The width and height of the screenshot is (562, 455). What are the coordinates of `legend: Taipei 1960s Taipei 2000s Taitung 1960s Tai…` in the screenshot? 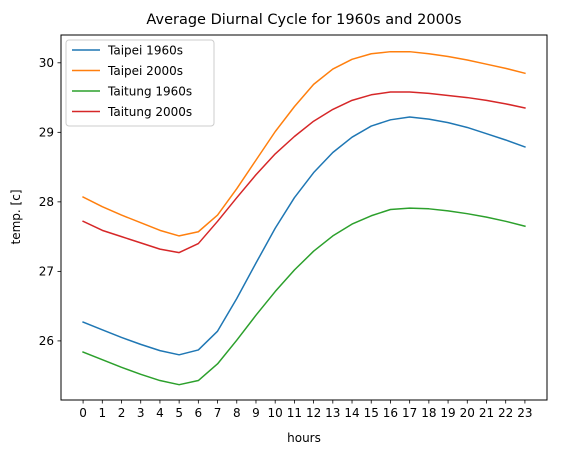 It's located at (140, 83).